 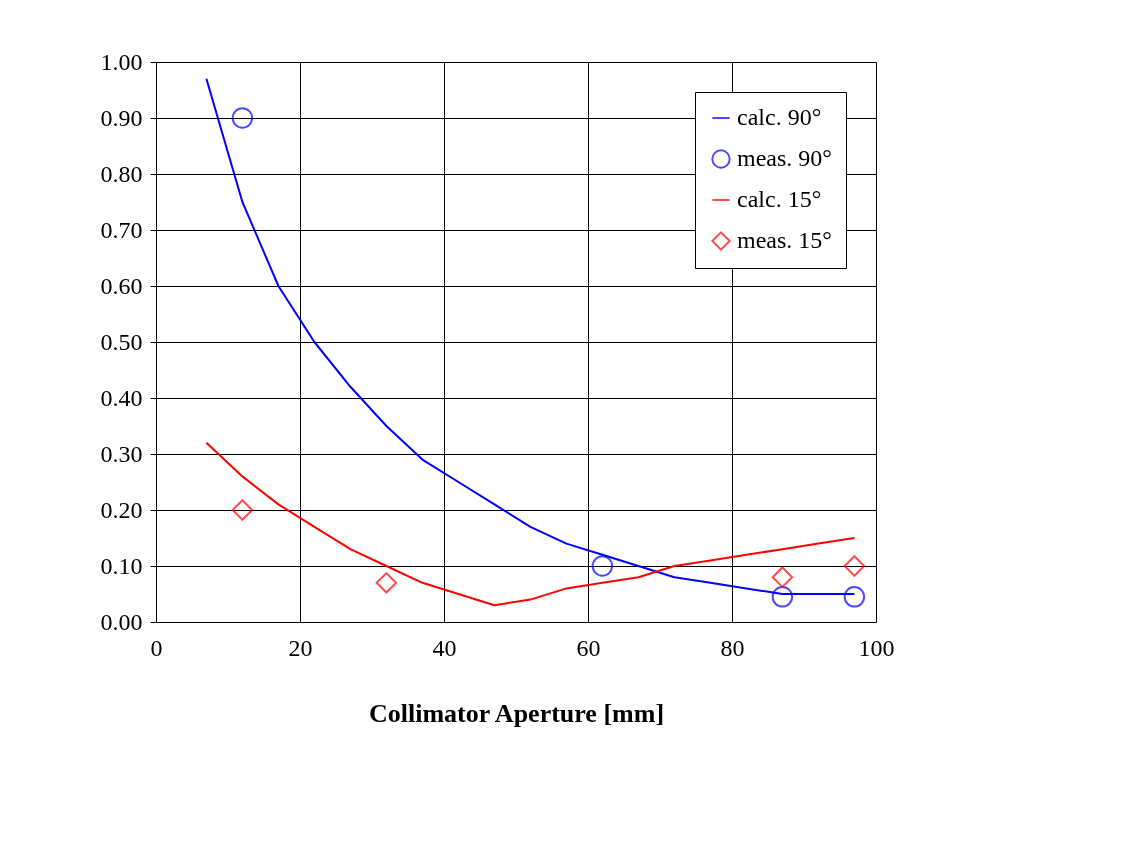 What do you see at coordinates (121, 621) in the screenshot?
I see `y-tick-label: 0.00` at bounding box center [121, 621].